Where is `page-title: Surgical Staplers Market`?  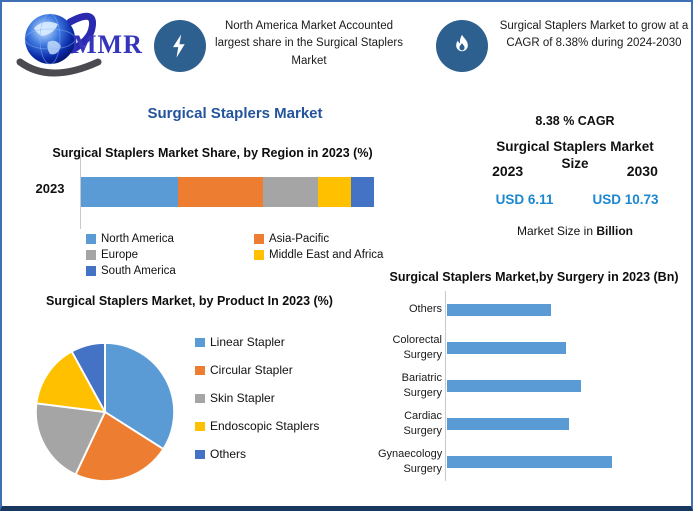
page-title: Surgical Staplers Market is located at coordinates (235, 113).